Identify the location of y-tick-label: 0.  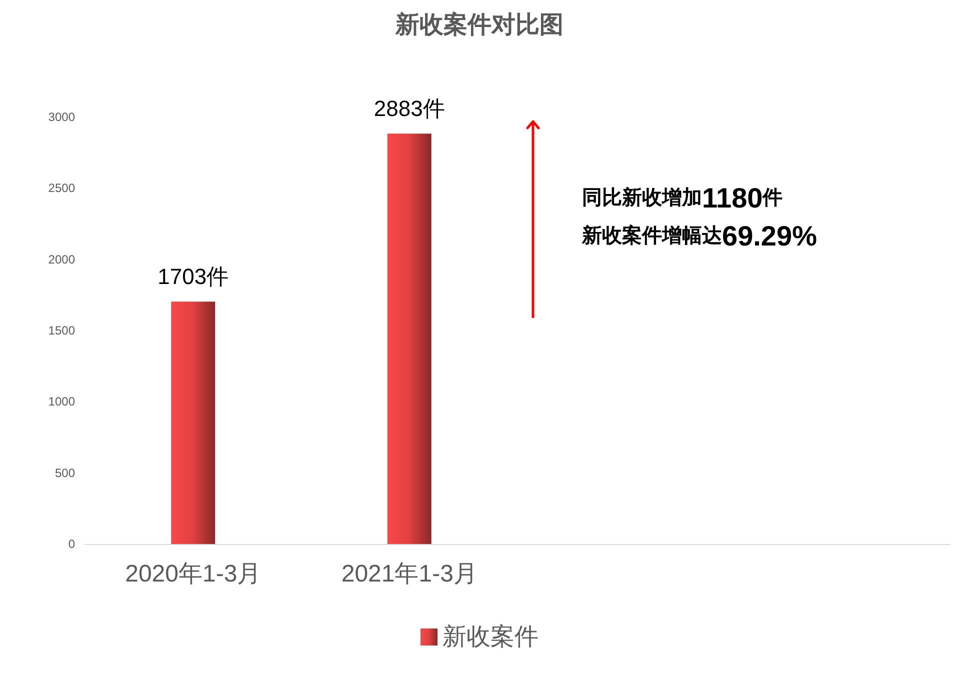
(72, 544).